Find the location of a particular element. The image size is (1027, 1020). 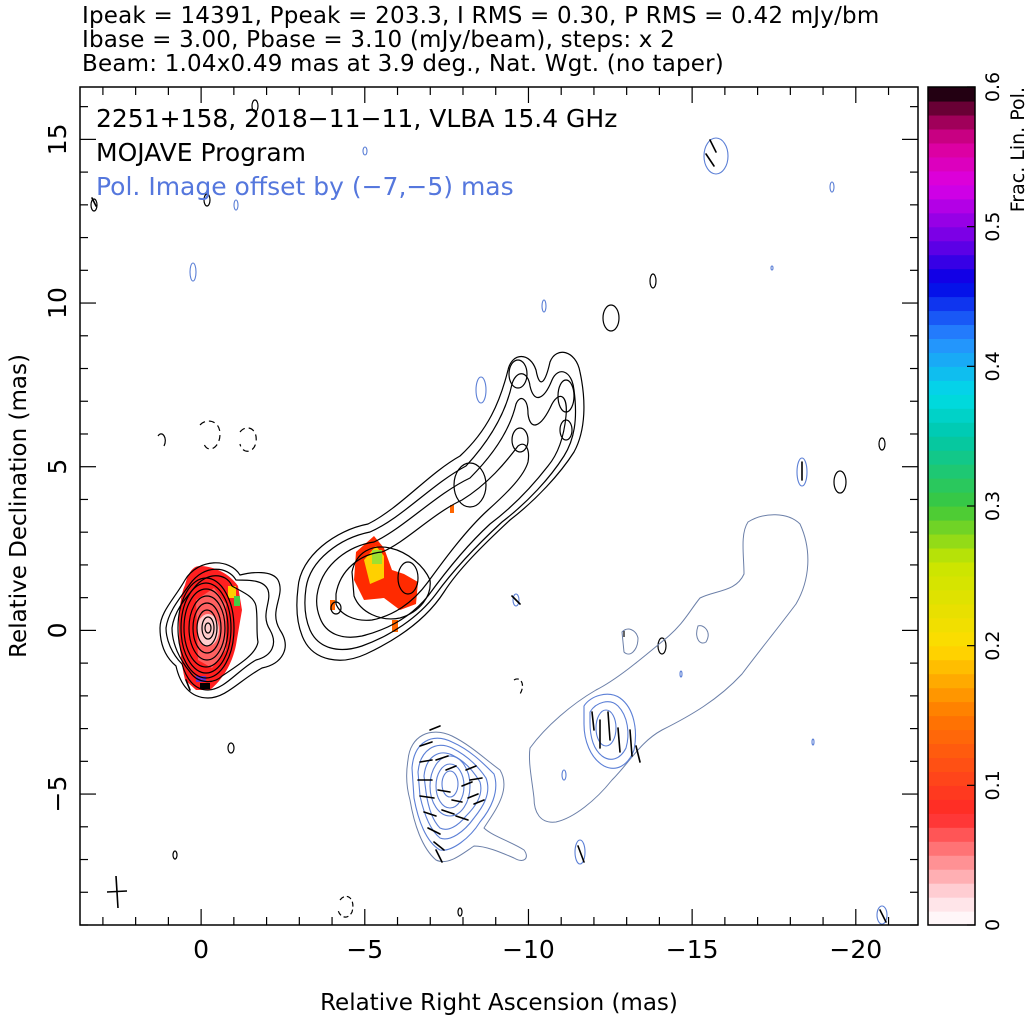

x-tick-label: −15 is located at coordinates (692, 949).